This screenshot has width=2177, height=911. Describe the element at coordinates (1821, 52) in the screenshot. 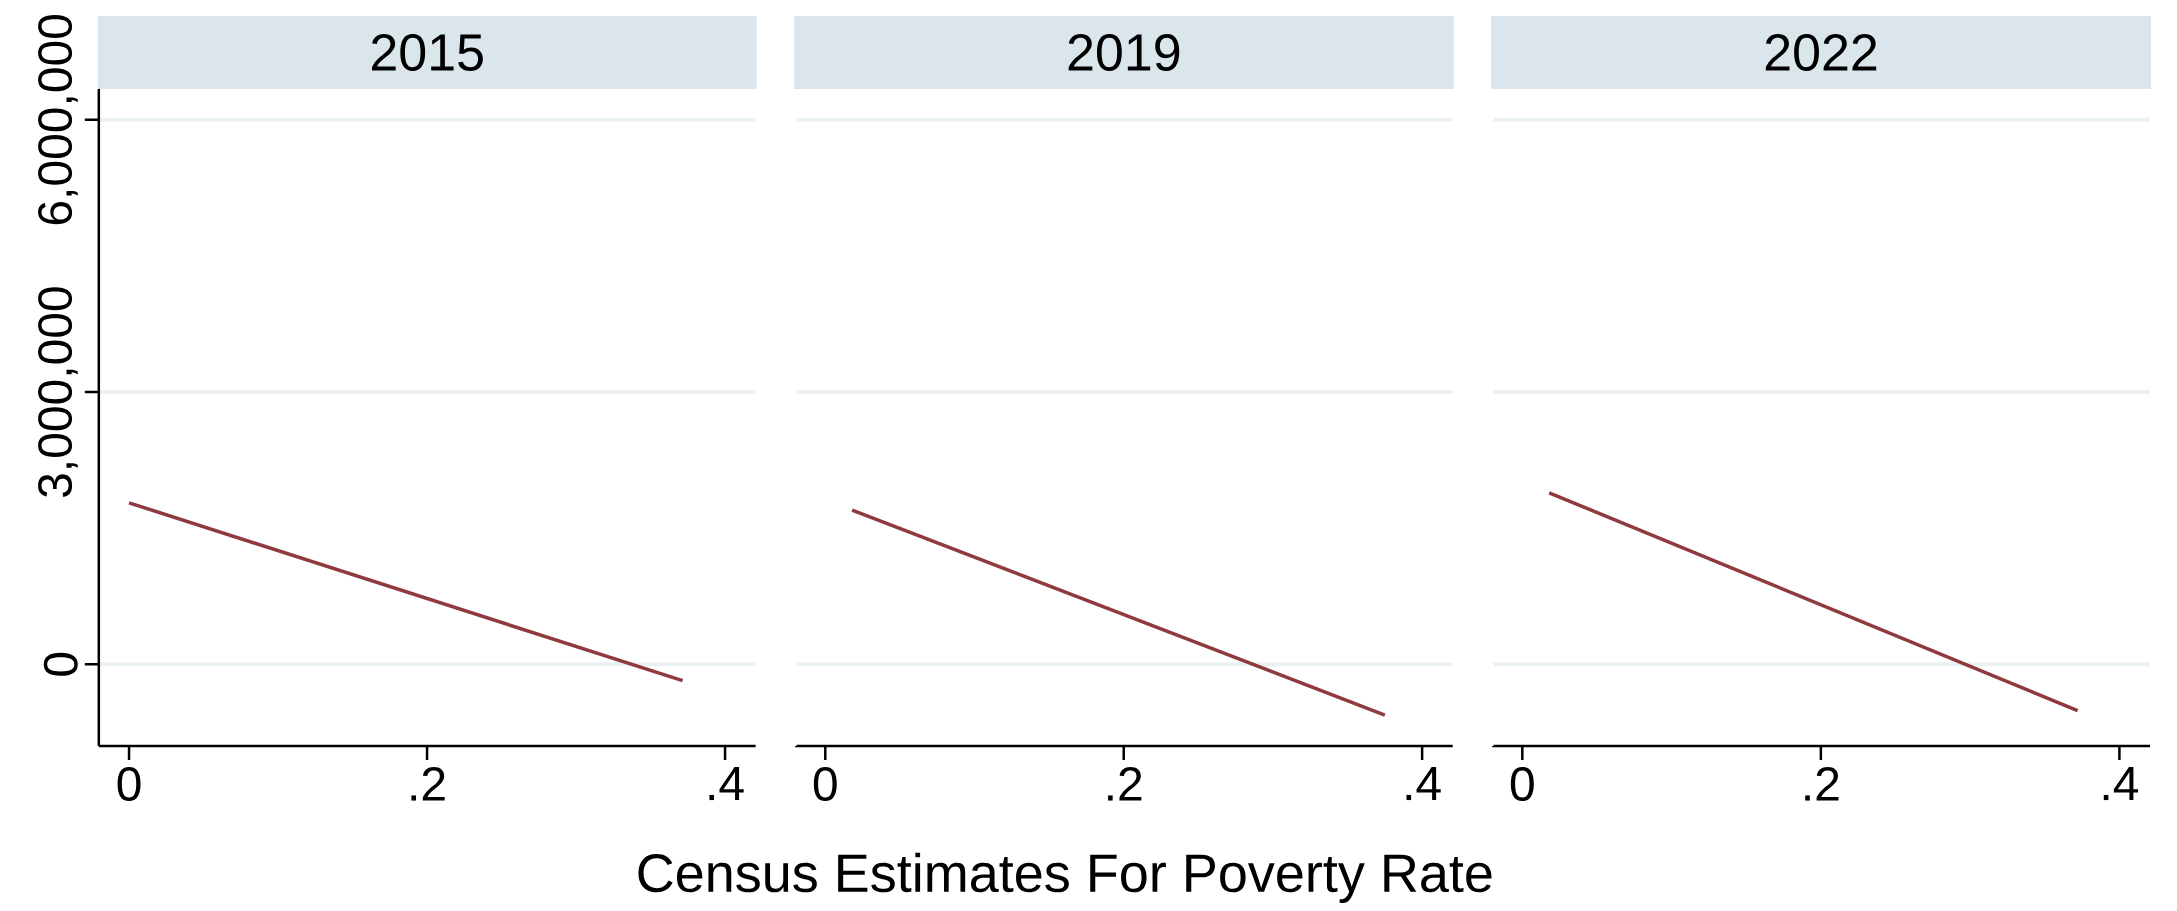

I see `chart-title: 2022` at that location.